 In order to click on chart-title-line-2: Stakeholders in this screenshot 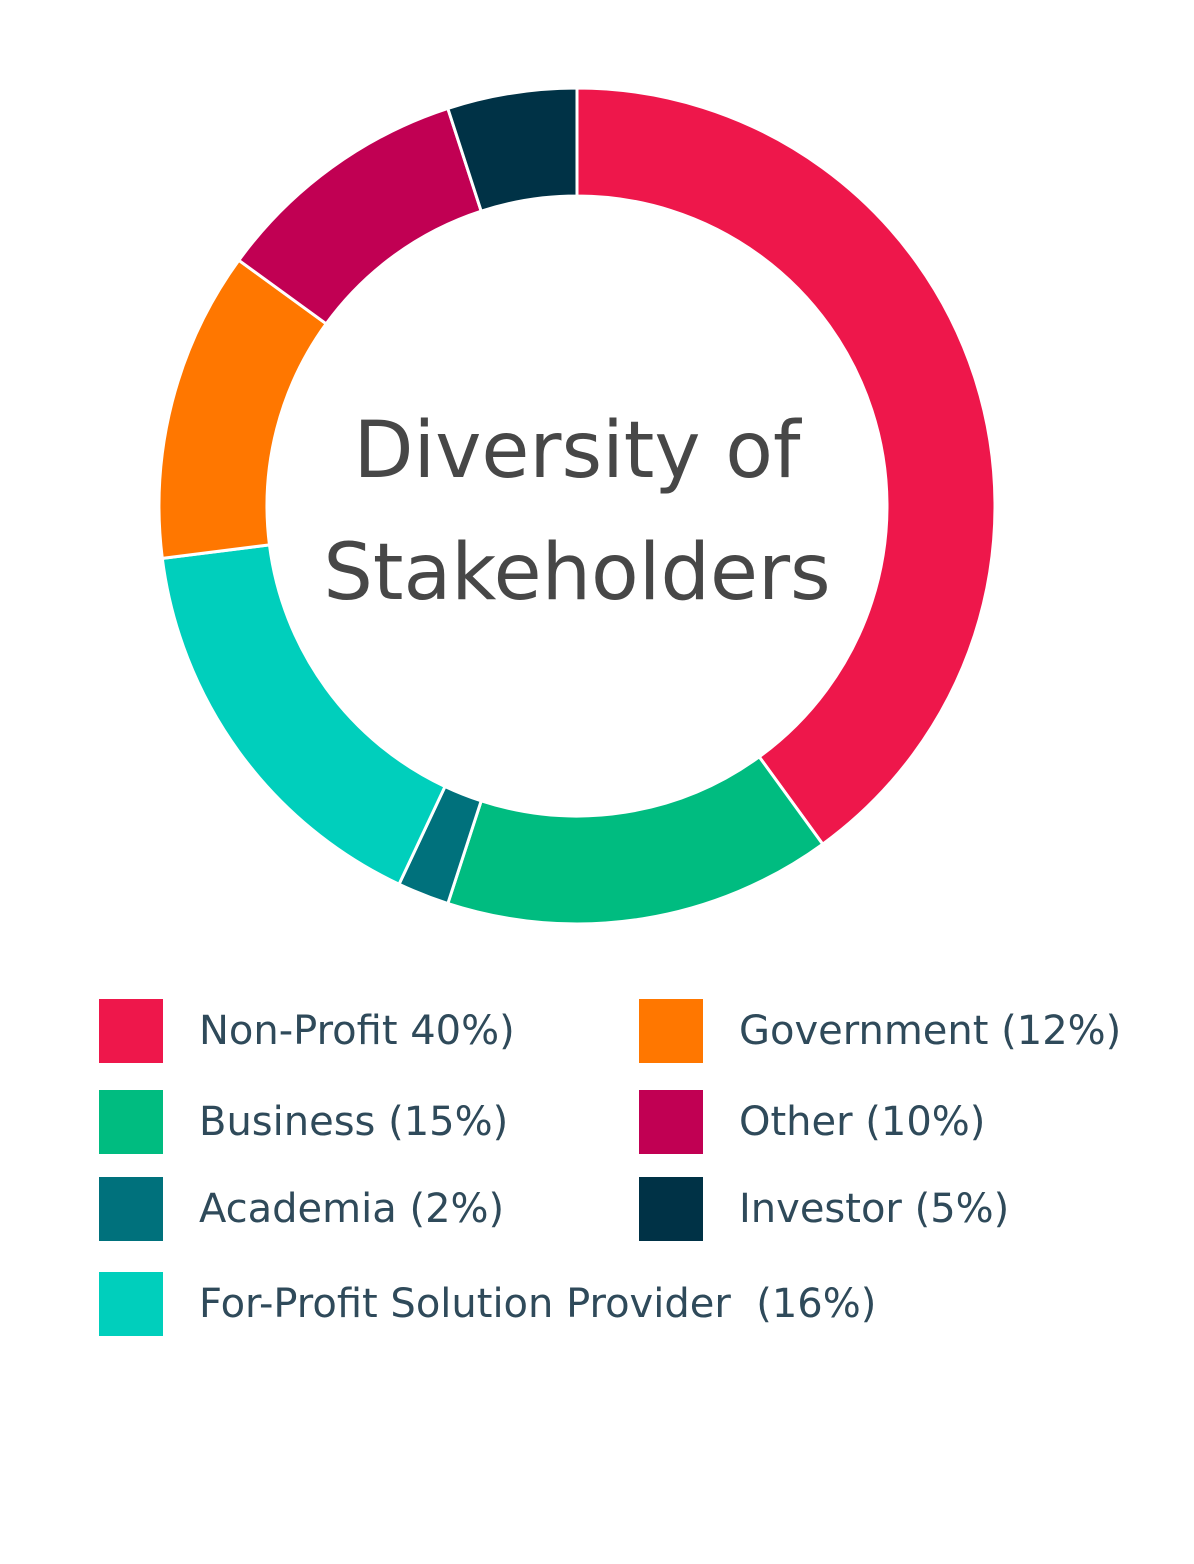, I will do `click(577, 573)`.